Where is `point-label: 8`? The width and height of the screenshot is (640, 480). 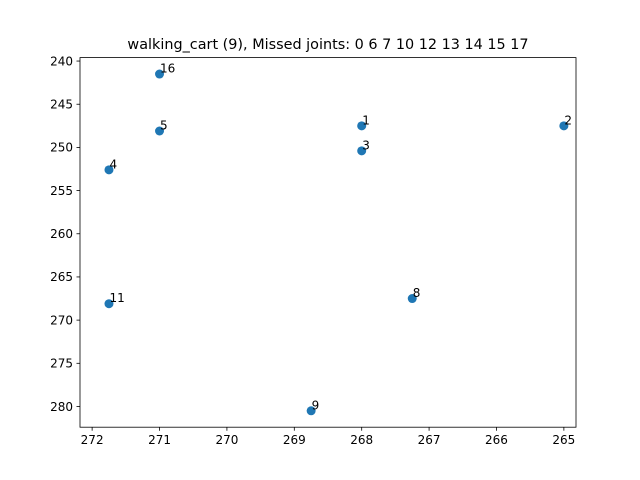 point-label: 8 is located at coordinates (417, 293).